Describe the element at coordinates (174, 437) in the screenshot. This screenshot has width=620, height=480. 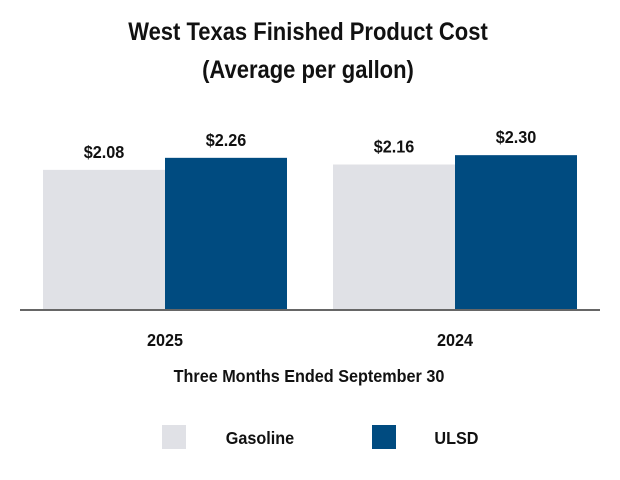
I see `legend-swatch-gasoline` at that location.